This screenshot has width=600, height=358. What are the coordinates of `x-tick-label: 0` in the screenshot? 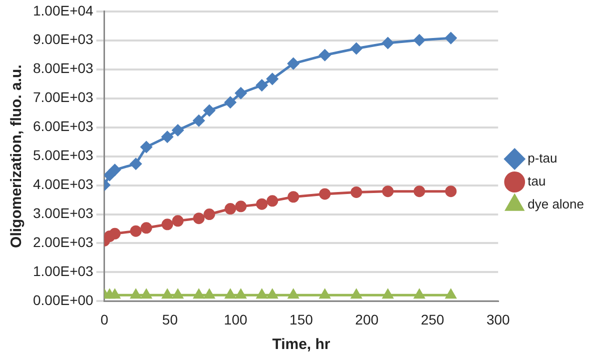 It's located at (104, 319).